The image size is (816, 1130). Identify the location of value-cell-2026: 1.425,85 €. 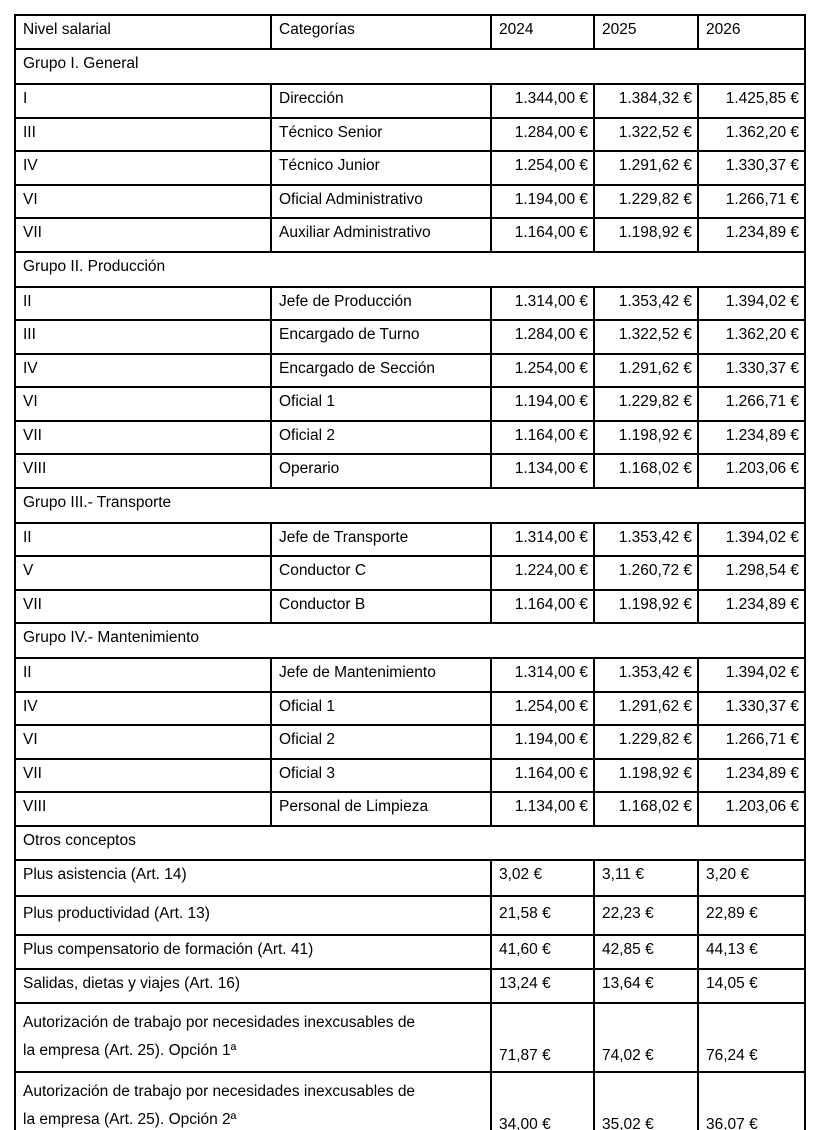
(751, 101).